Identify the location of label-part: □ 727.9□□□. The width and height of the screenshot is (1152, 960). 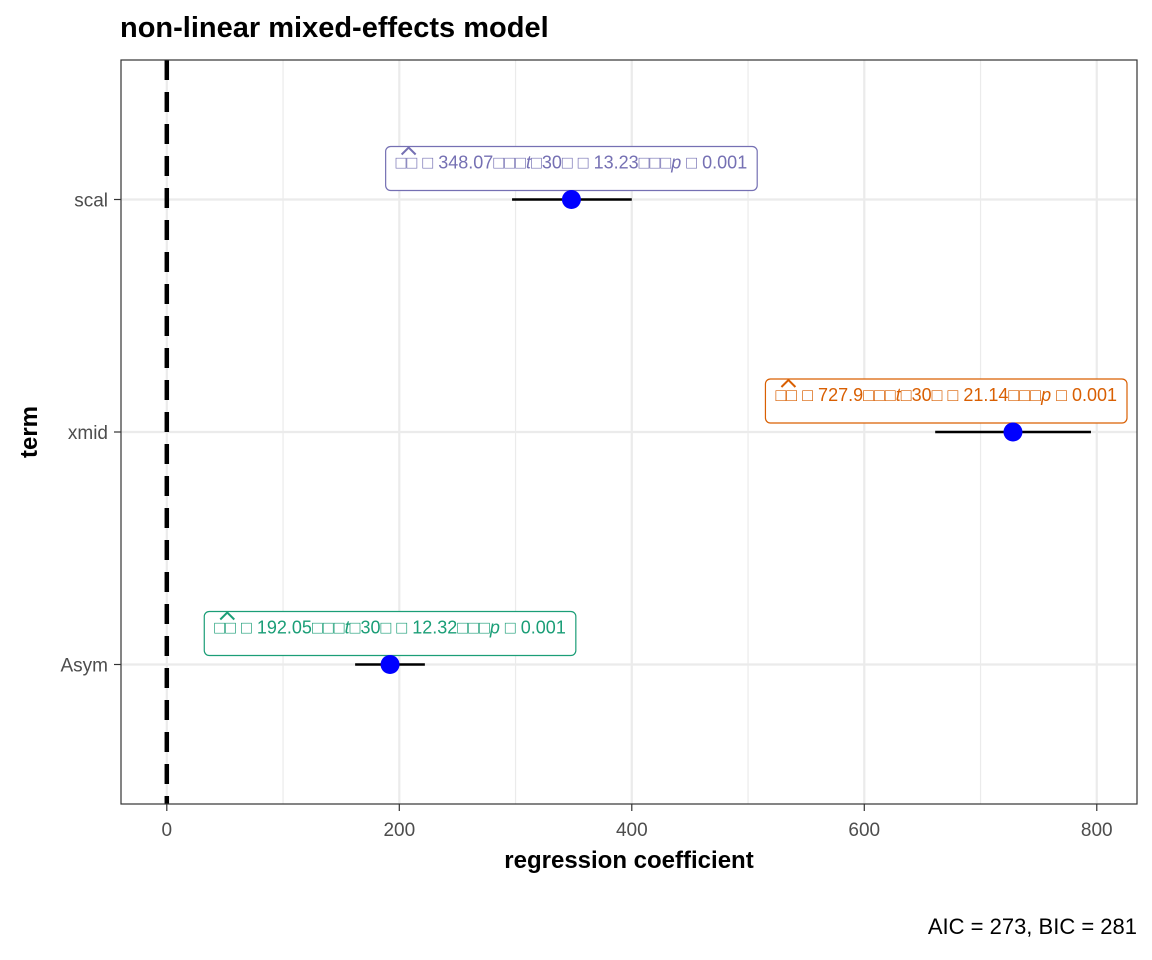
(846, 395).